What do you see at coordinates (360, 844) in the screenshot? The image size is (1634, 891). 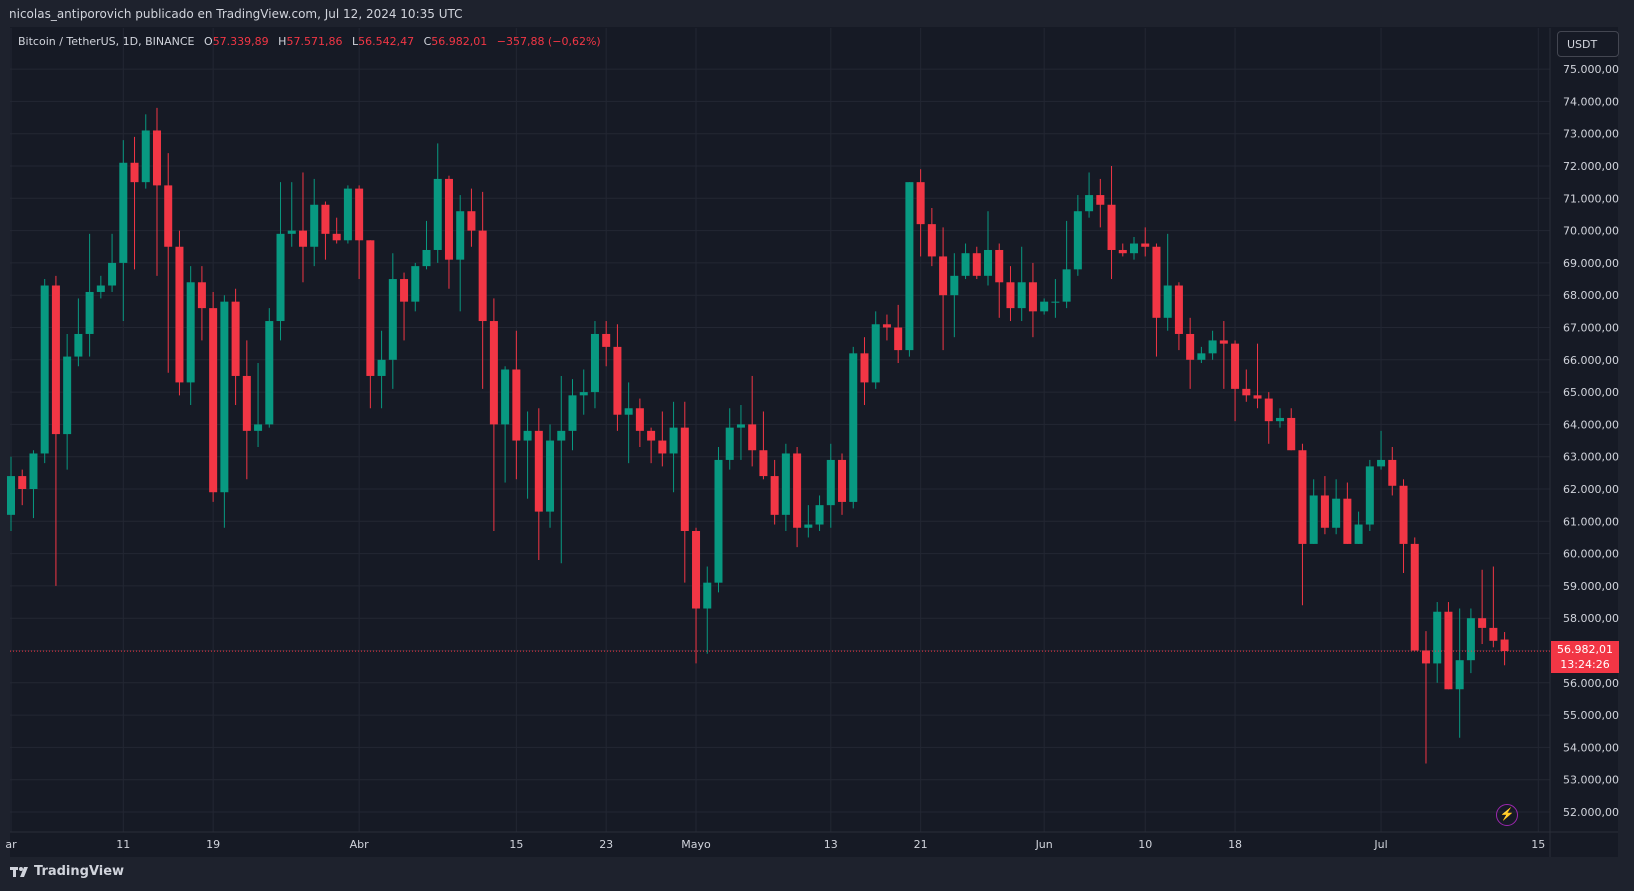 I see `x-tick-label: Abr` at bounding box center [360, 844].